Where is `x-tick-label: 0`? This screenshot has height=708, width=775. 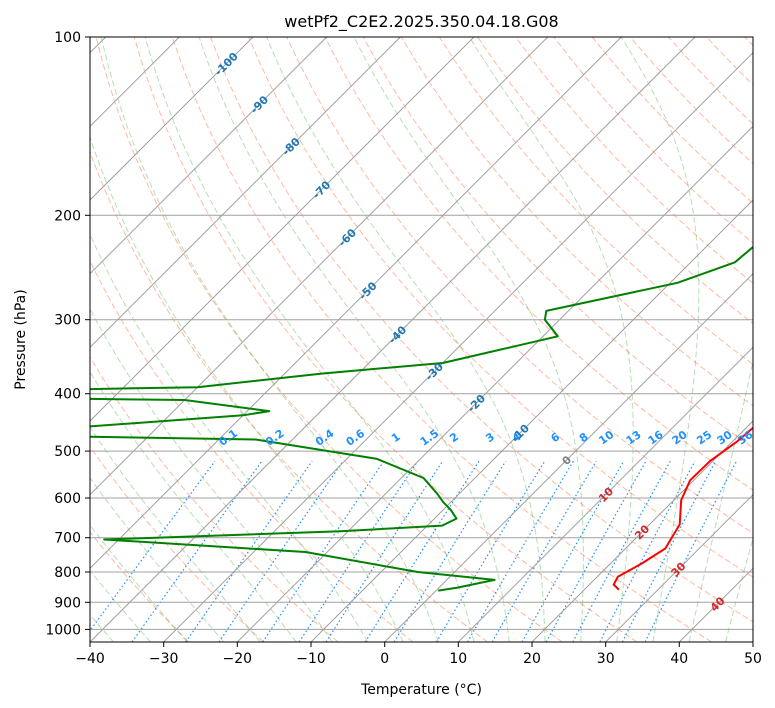
x-tick-label: 0 is located at coordinates (384, 659).